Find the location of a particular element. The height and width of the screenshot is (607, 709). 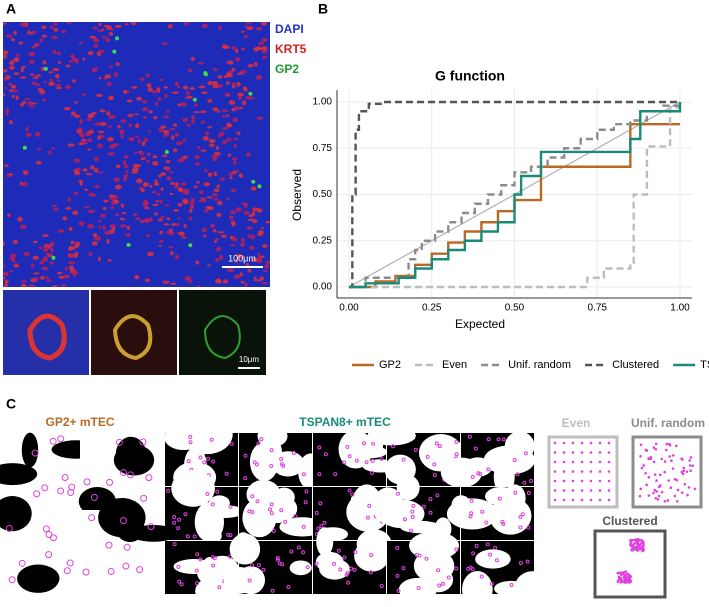

panel-label: B is located at coordinates (323, 9).